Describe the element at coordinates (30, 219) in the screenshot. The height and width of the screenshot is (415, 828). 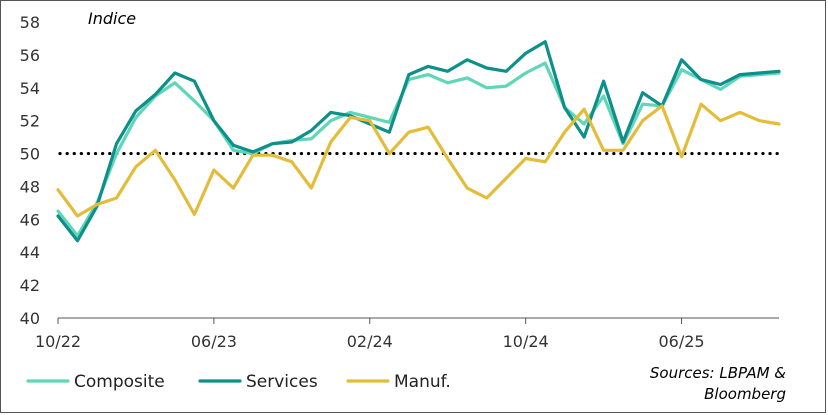
I see `y-tick-label: 46` at that location.